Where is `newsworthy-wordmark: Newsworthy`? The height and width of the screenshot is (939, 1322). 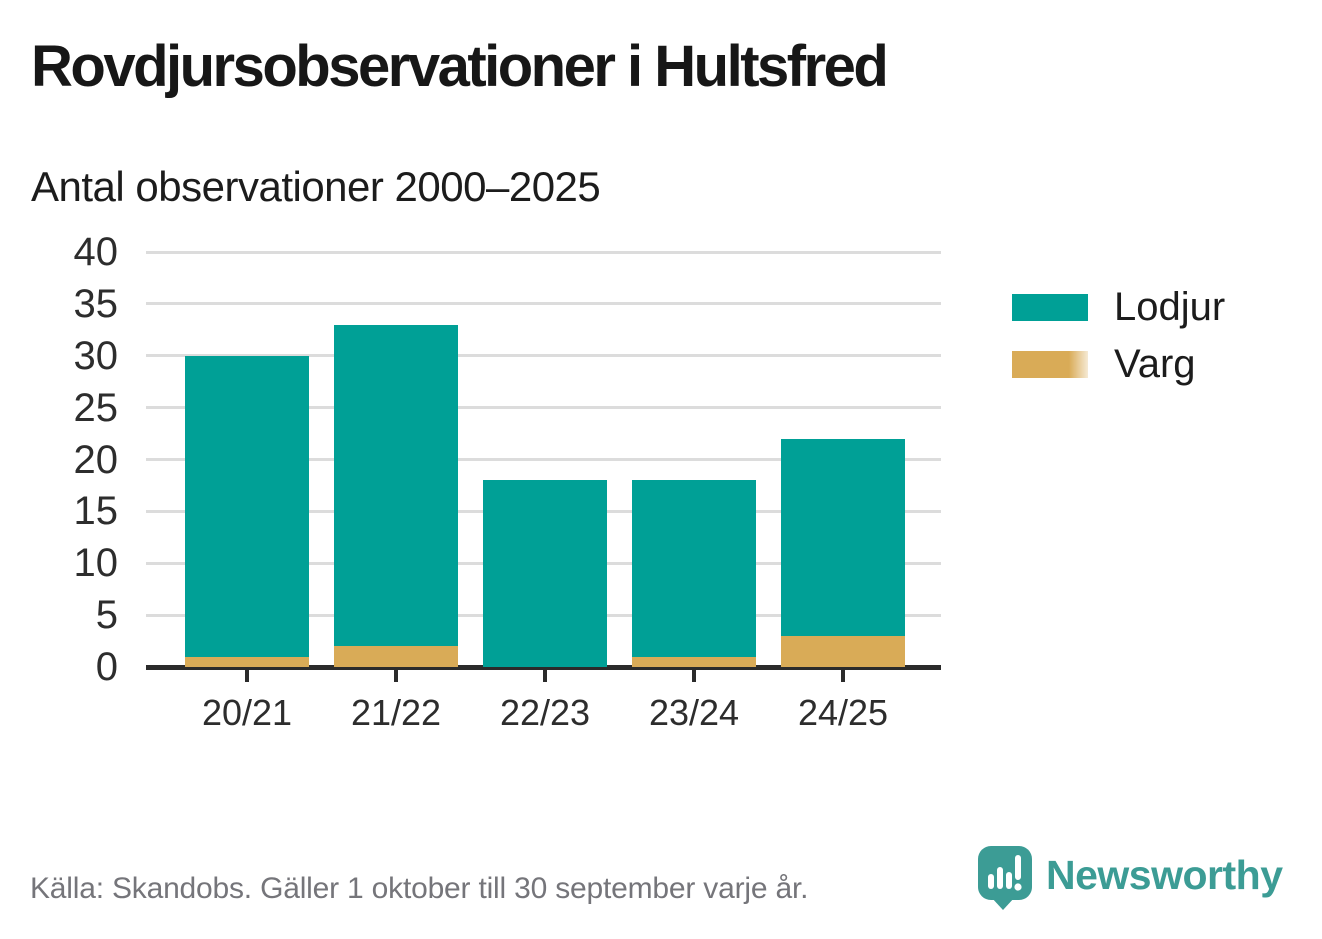 newsworthy-wordmark: Newsworthy is located at coordinates (1164, 875).